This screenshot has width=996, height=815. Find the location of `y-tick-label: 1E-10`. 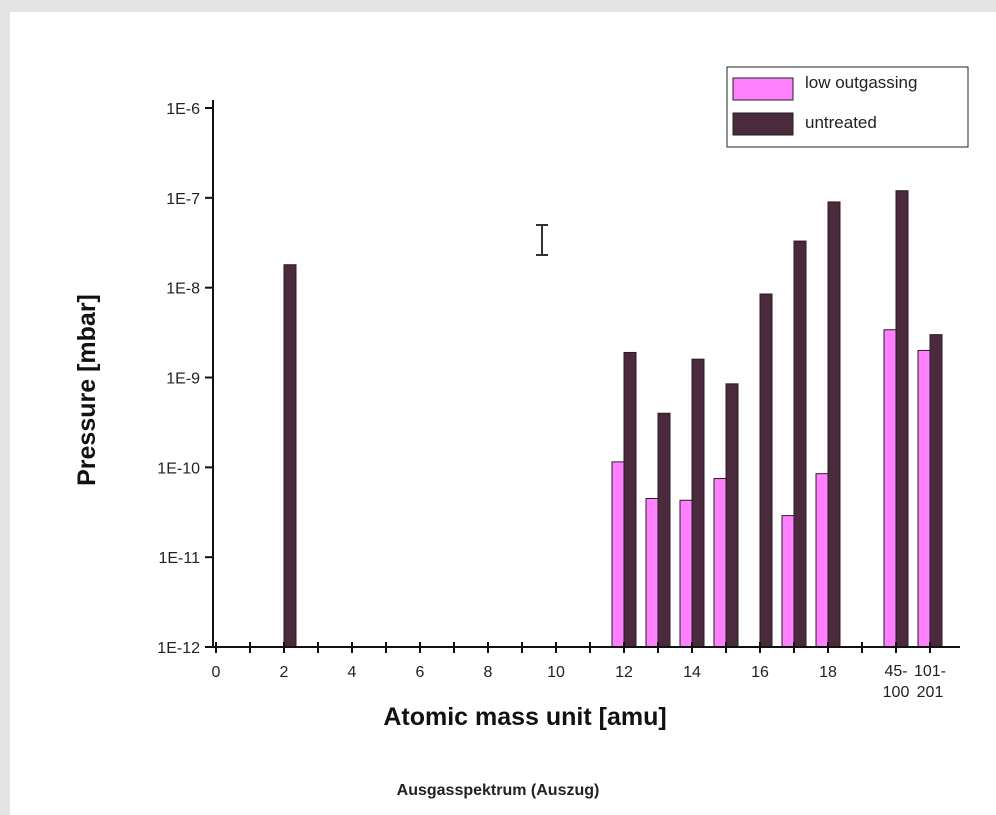

y-tick-label: 1E-10 is located at coordinates (178, 468).